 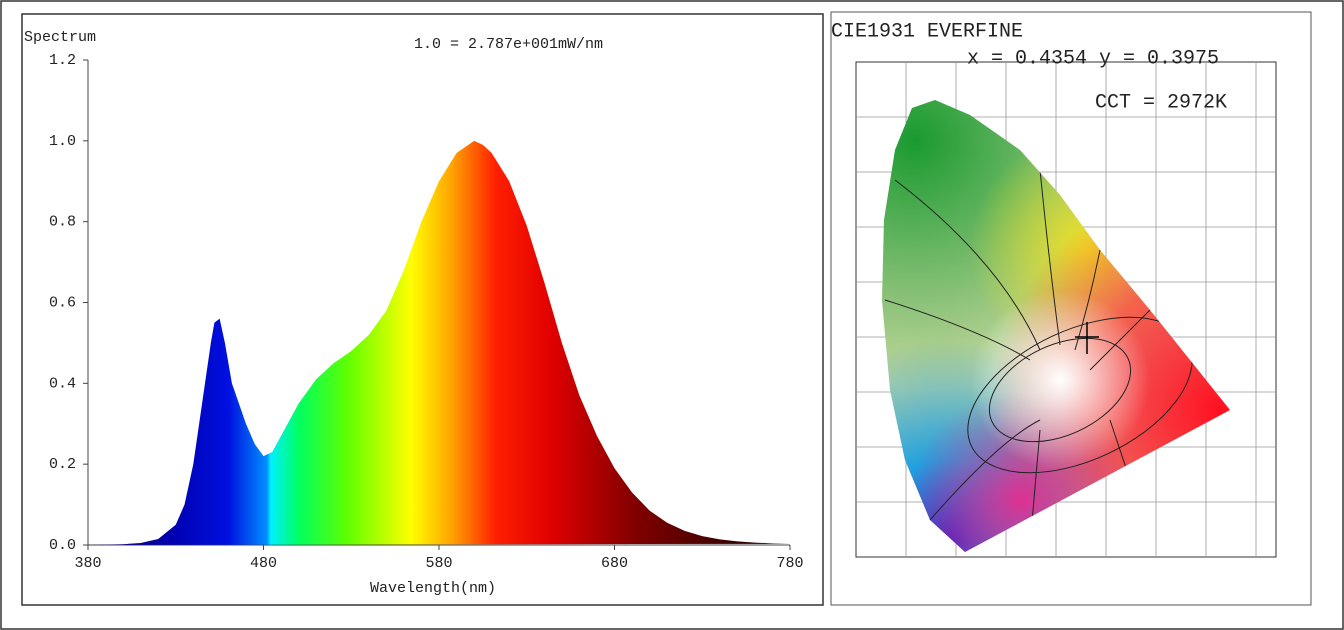 I want to click on x-tick-label: 580, so click(x=438, y=563).